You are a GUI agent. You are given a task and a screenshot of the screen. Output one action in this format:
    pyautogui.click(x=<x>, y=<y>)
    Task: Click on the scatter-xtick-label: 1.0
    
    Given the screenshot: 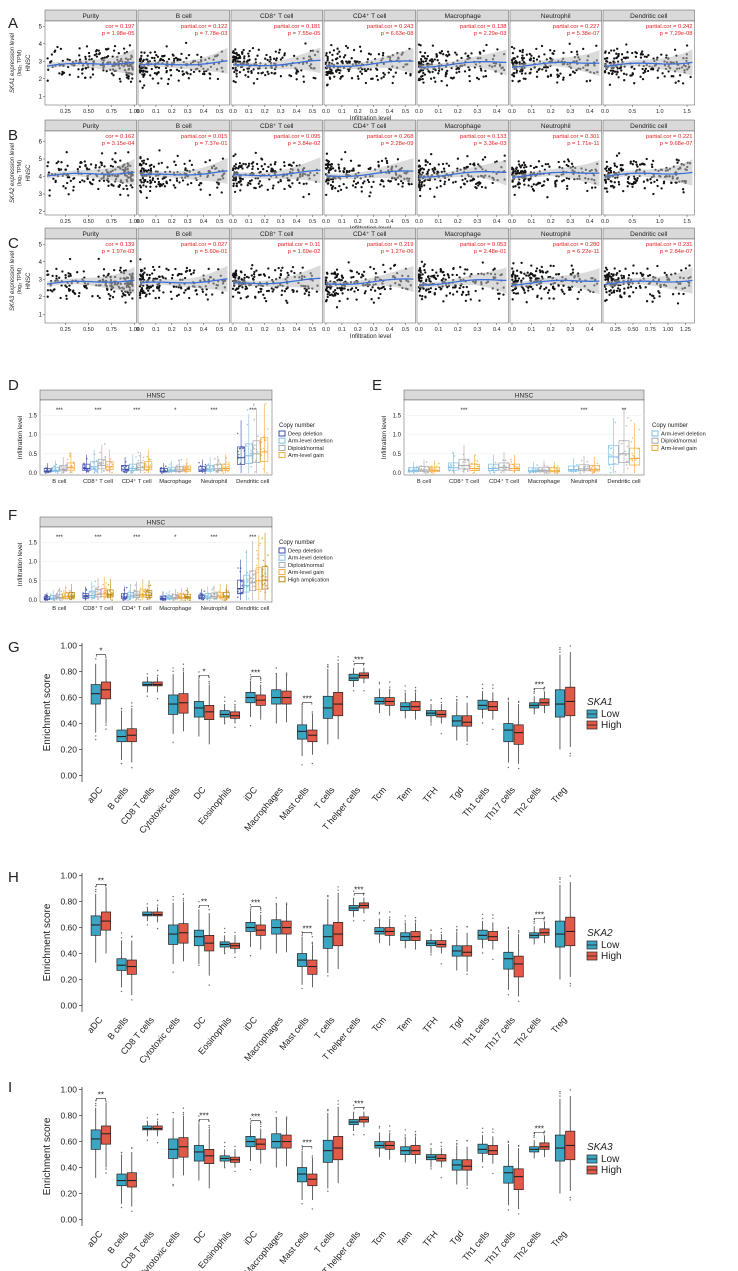 What is the action you would take?
    pyautogui.click(x=660, y=112)
    